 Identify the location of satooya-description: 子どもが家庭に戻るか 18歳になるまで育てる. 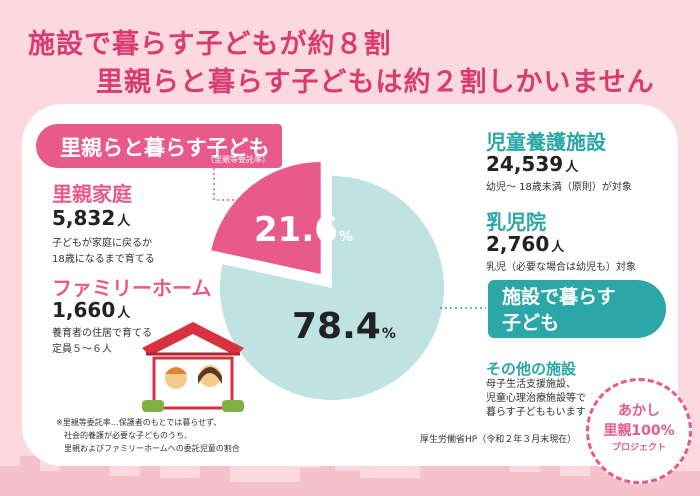
(103, 251).